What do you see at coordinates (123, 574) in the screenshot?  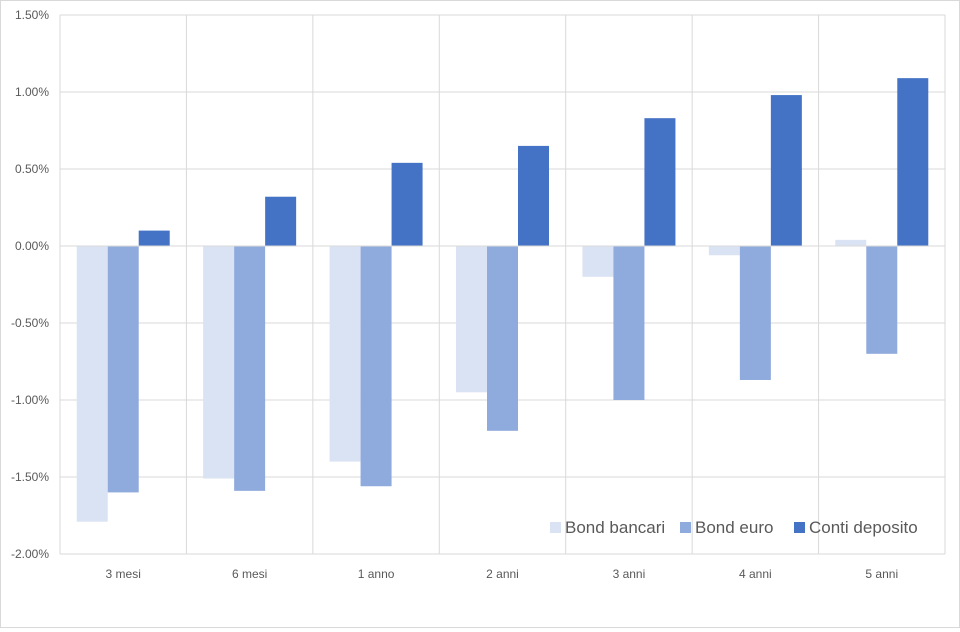 I see `x-tick-label: 3 mesi` at bounding box center [123, 574].